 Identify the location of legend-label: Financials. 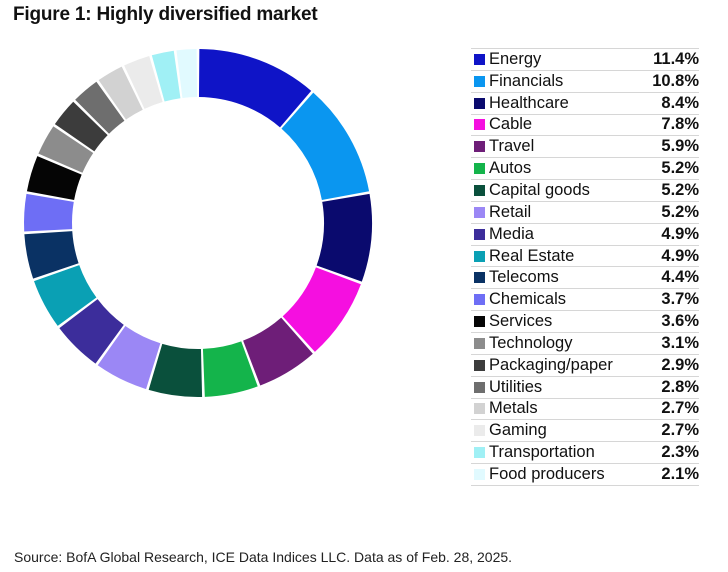
(564, 81).